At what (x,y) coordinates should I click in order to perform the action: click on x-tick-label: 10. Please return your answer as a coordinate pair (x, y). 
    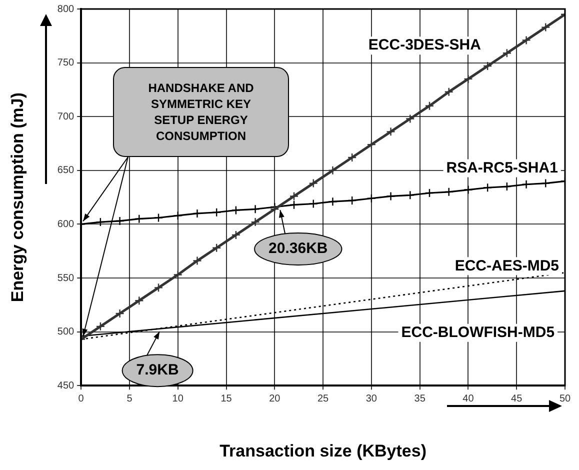
    Looking at the image, I should click on (178, 398).